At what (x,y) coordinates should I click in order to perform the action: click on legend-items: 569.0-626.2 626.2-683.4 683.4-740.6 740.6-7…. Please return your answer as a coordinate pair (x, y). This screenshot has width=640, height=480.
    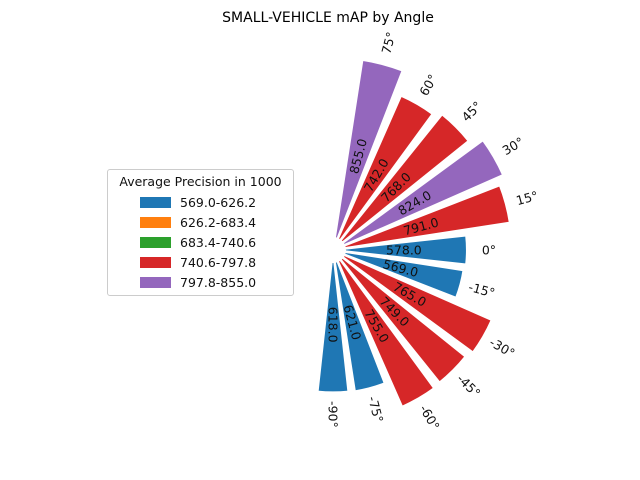
    Looking at the image, I should click on (200, 242).